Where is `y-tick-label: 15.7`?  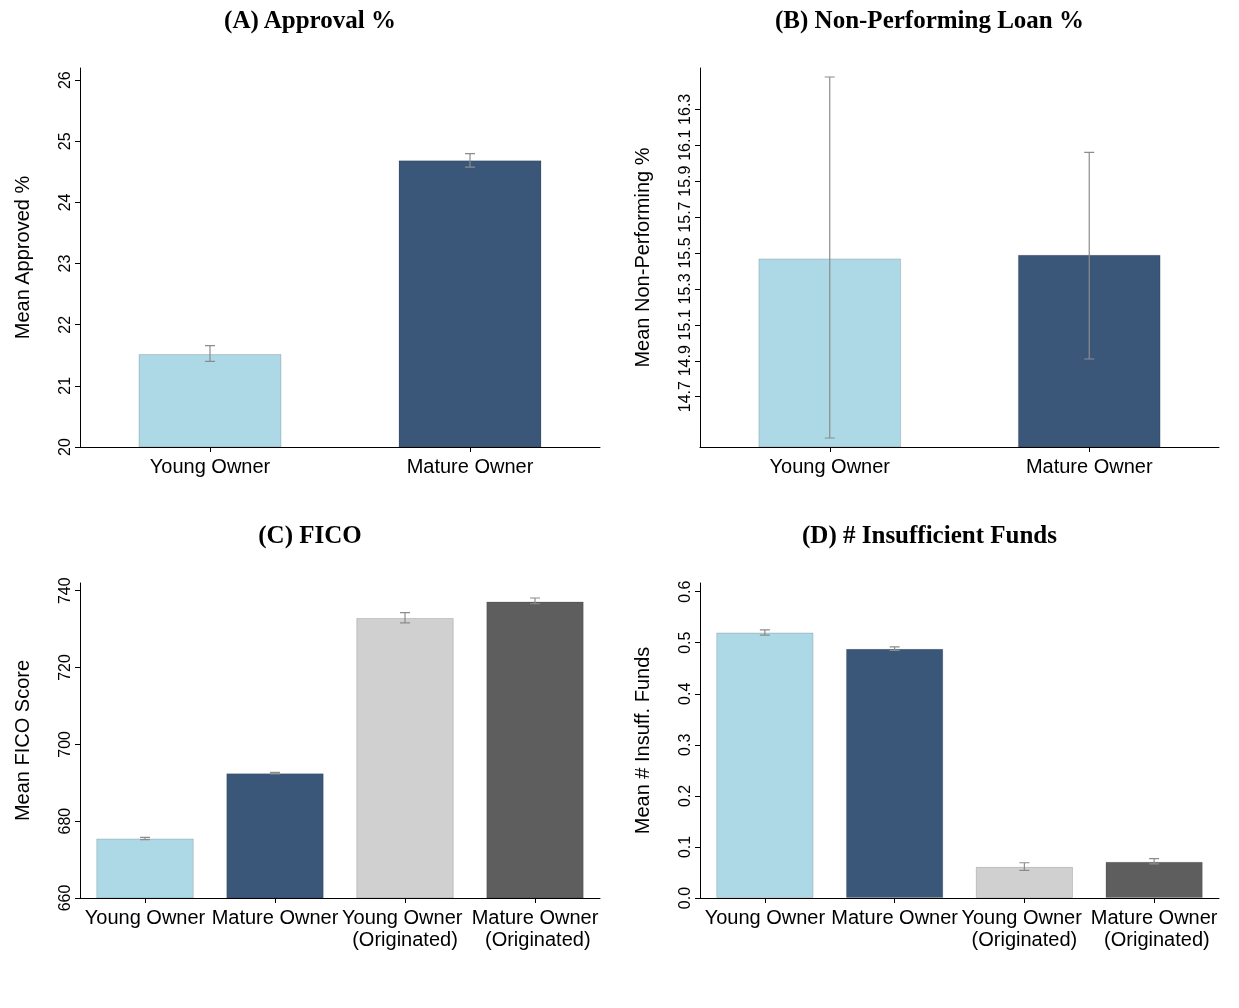 y-tick-label: 15.7 is located at coordinates (684, 217).